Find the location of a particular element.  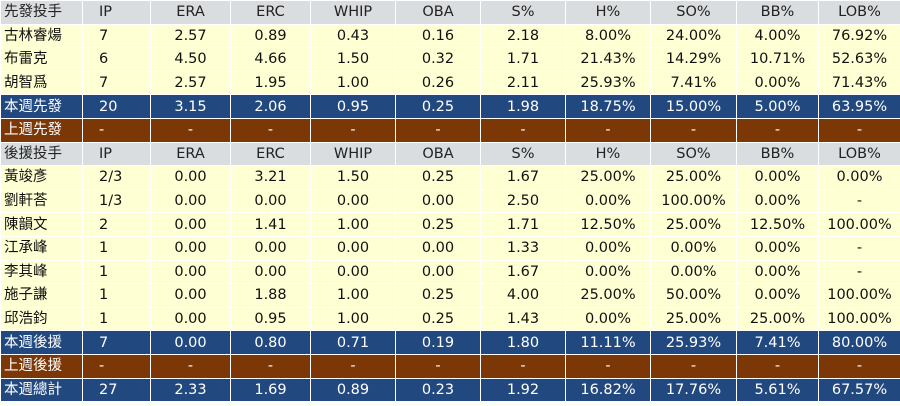

stat-cell: 63.95% is located at coordinates (859, 106).